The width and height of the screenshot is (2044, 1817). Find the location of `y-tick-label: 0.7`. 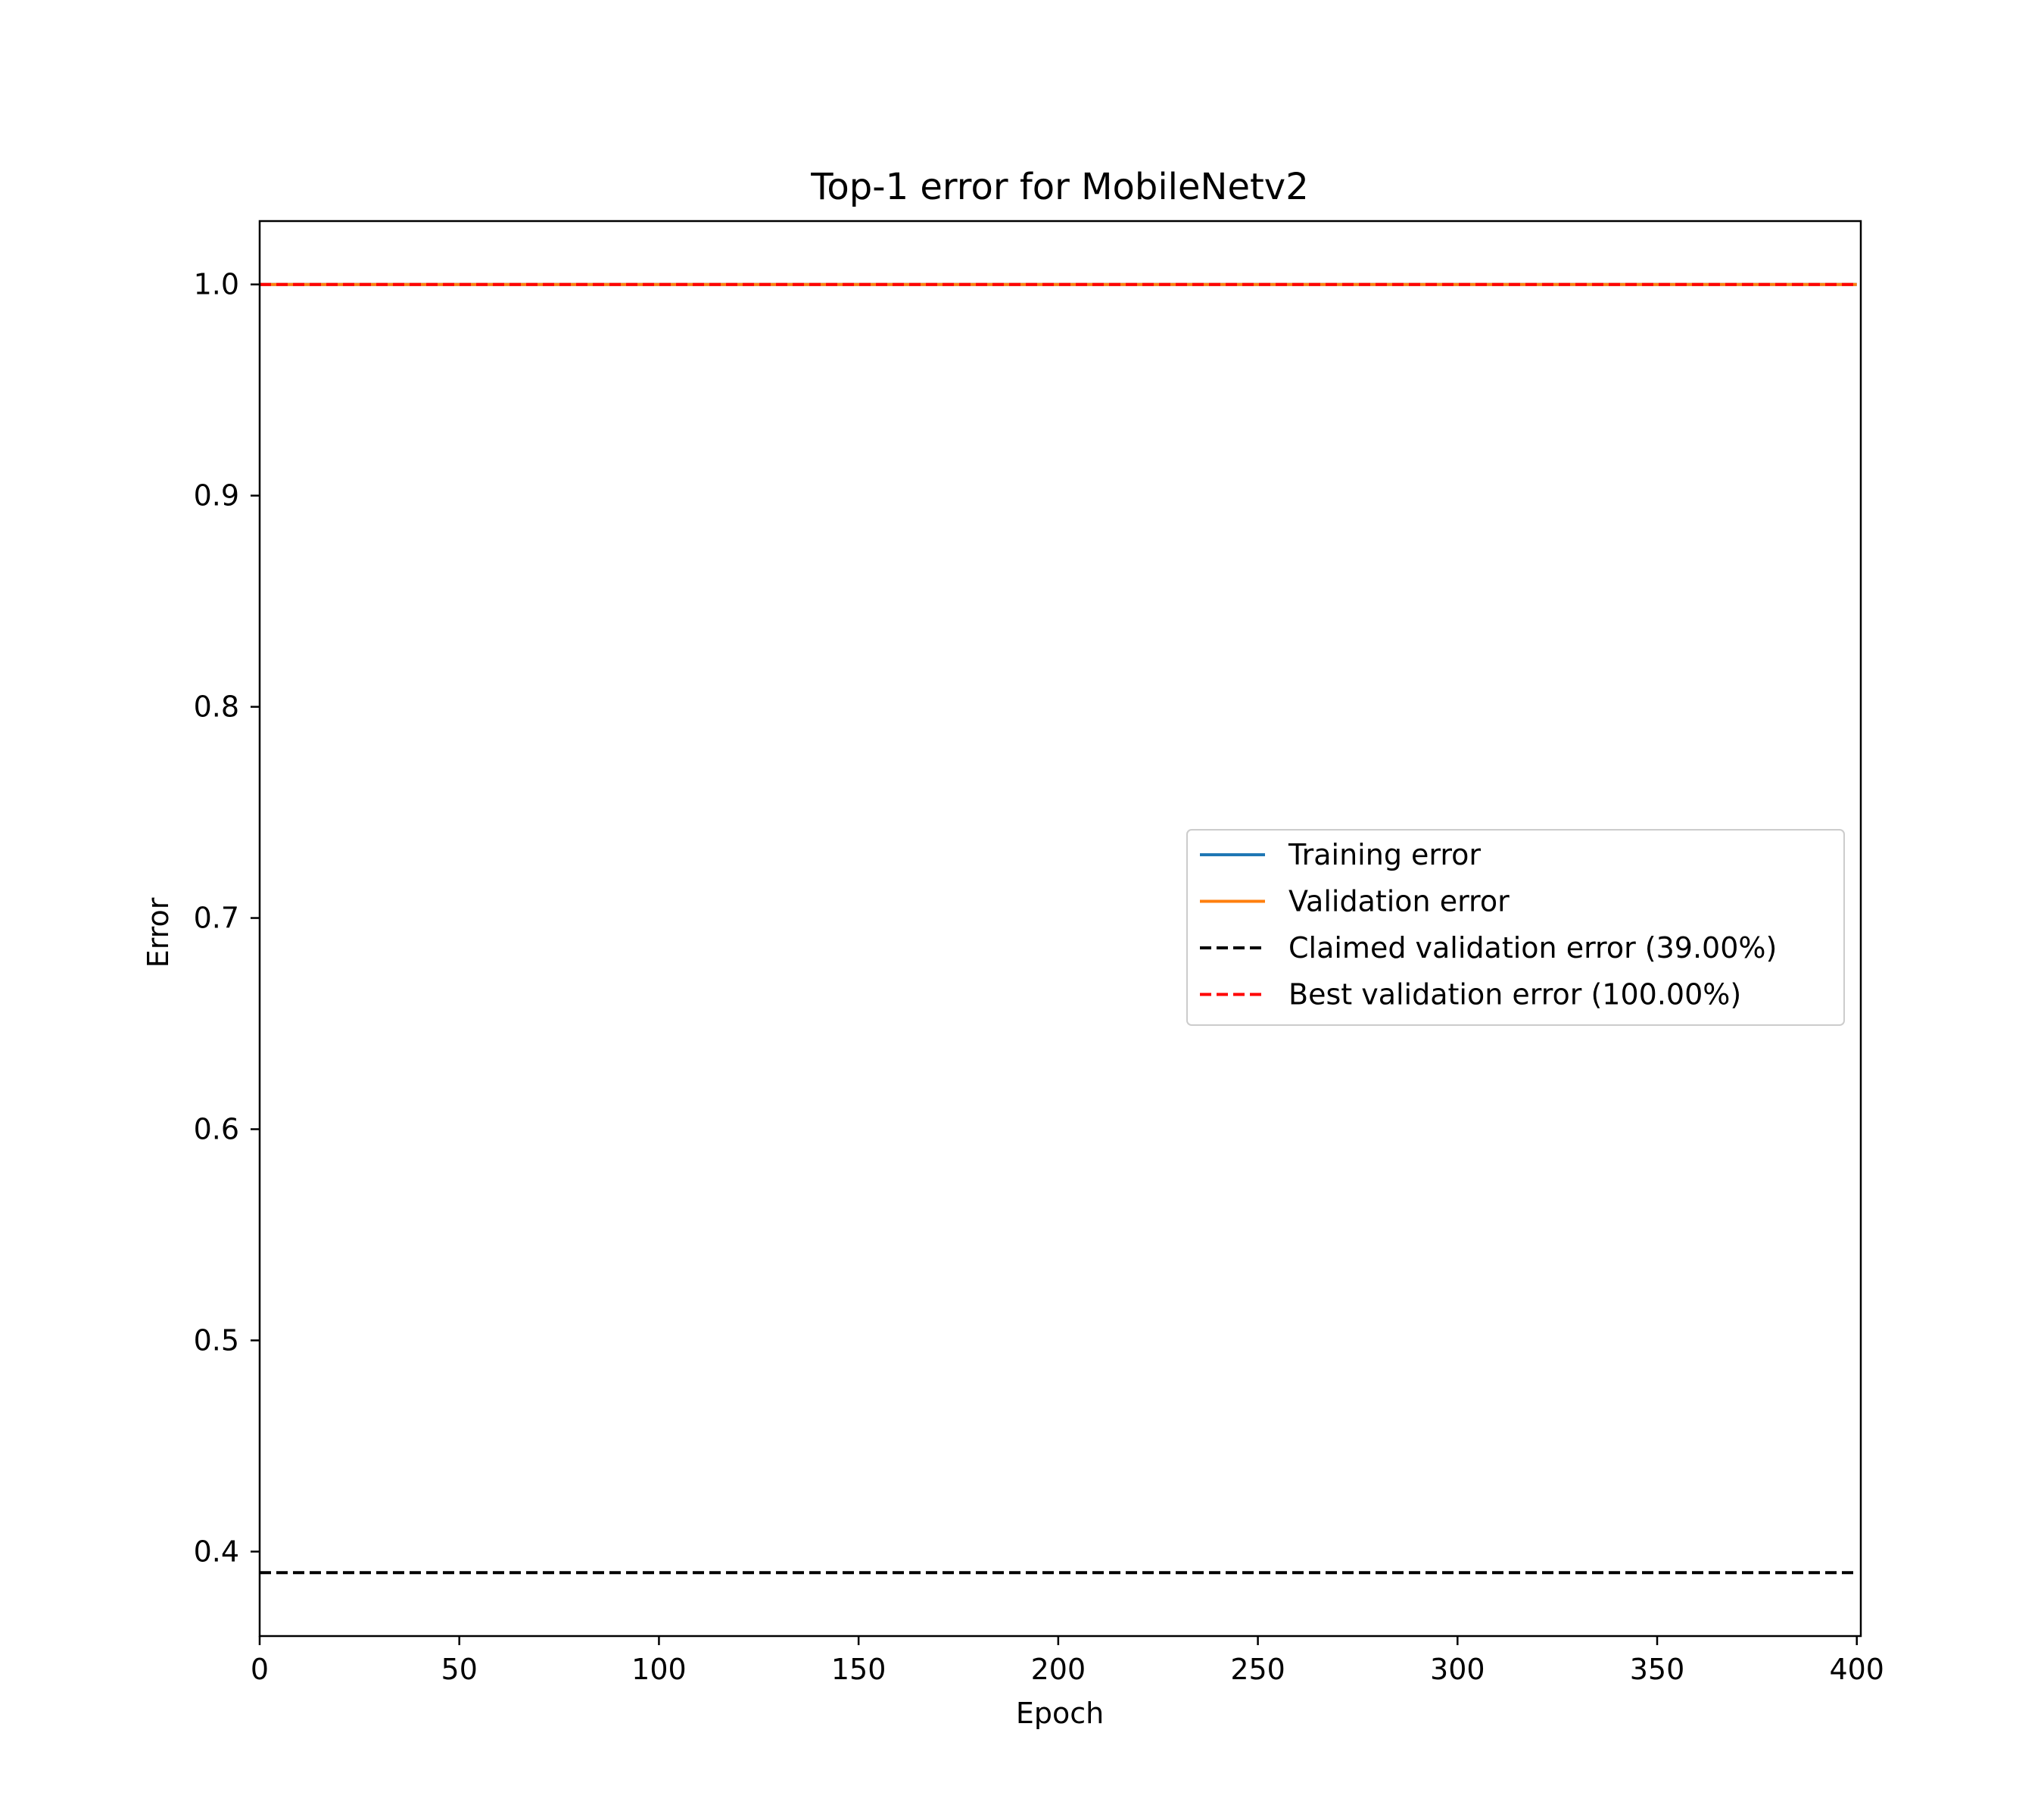

y-tick-label: 0.7 is located at coordinates (217, 918).